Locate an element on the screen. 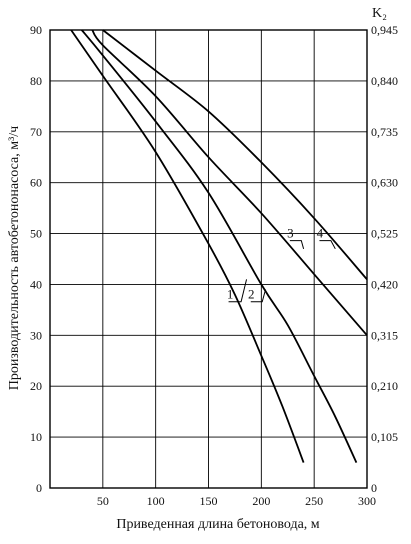  y-tick-label: 40 is located at coordinates (36, 284).